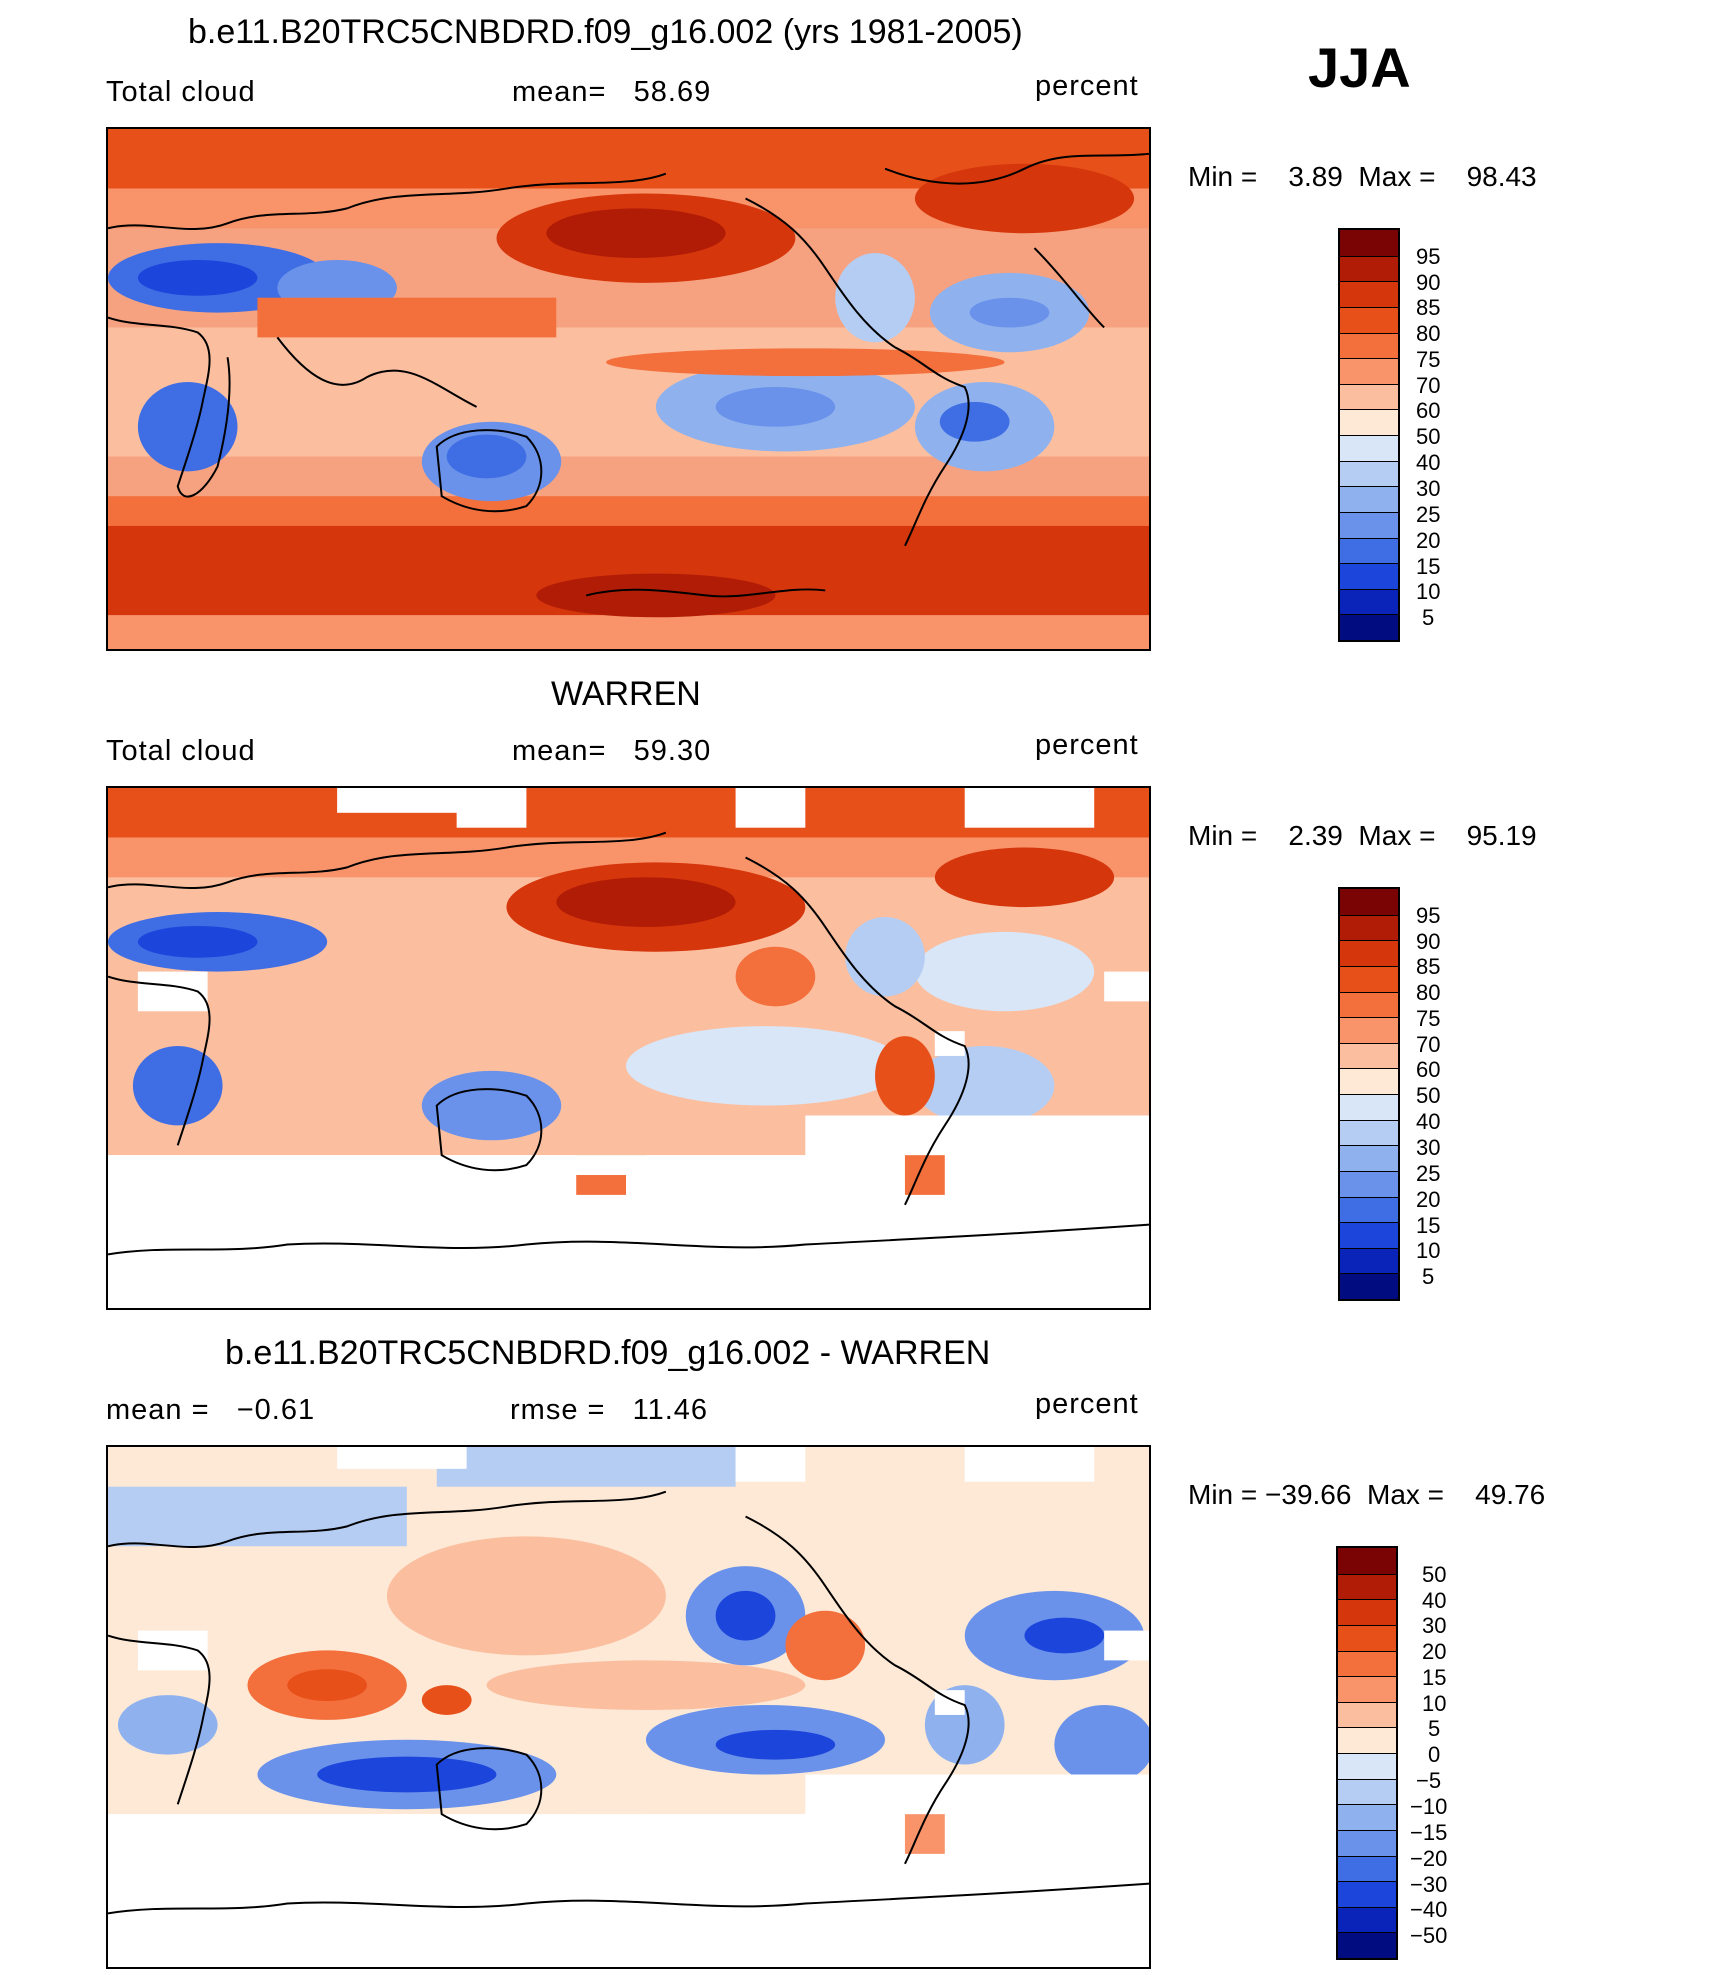  I want to click on mean-label: mean = −0.61, so click(211, 1410).